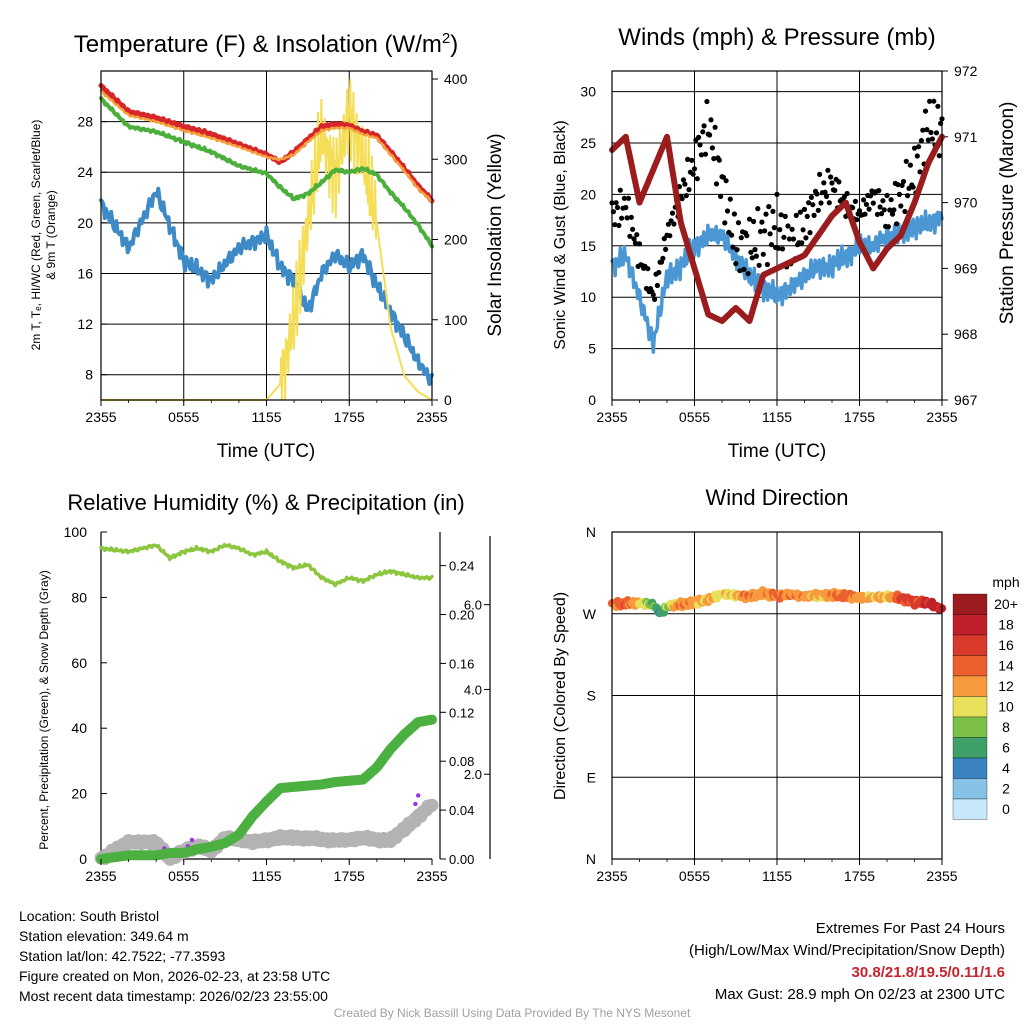 The image size is (1024, 1029). Describe the element at coordinates (461, 761) in the screenshot. I see `precip-axis-tick-label: 0.08` at that location.